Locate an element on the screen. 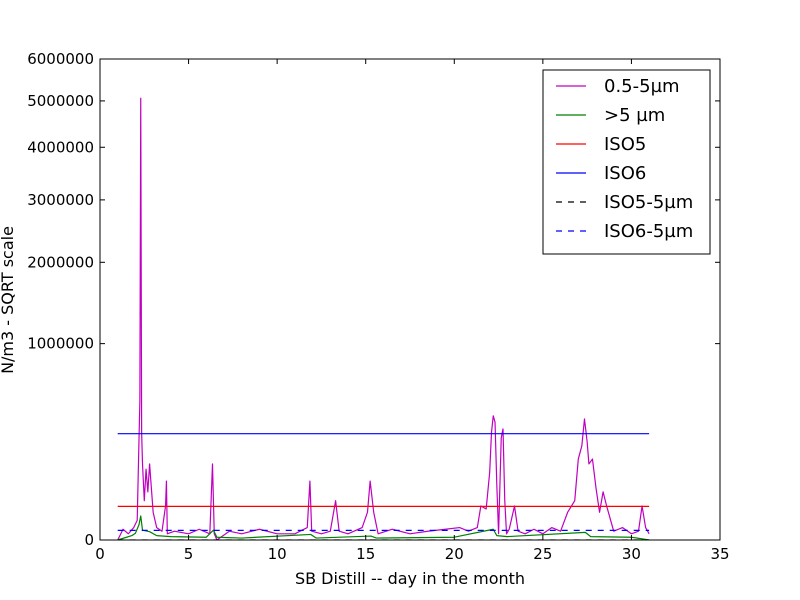 The image size is (800, 600). legend-label: >5 µm is located at coordinates (634, 115).